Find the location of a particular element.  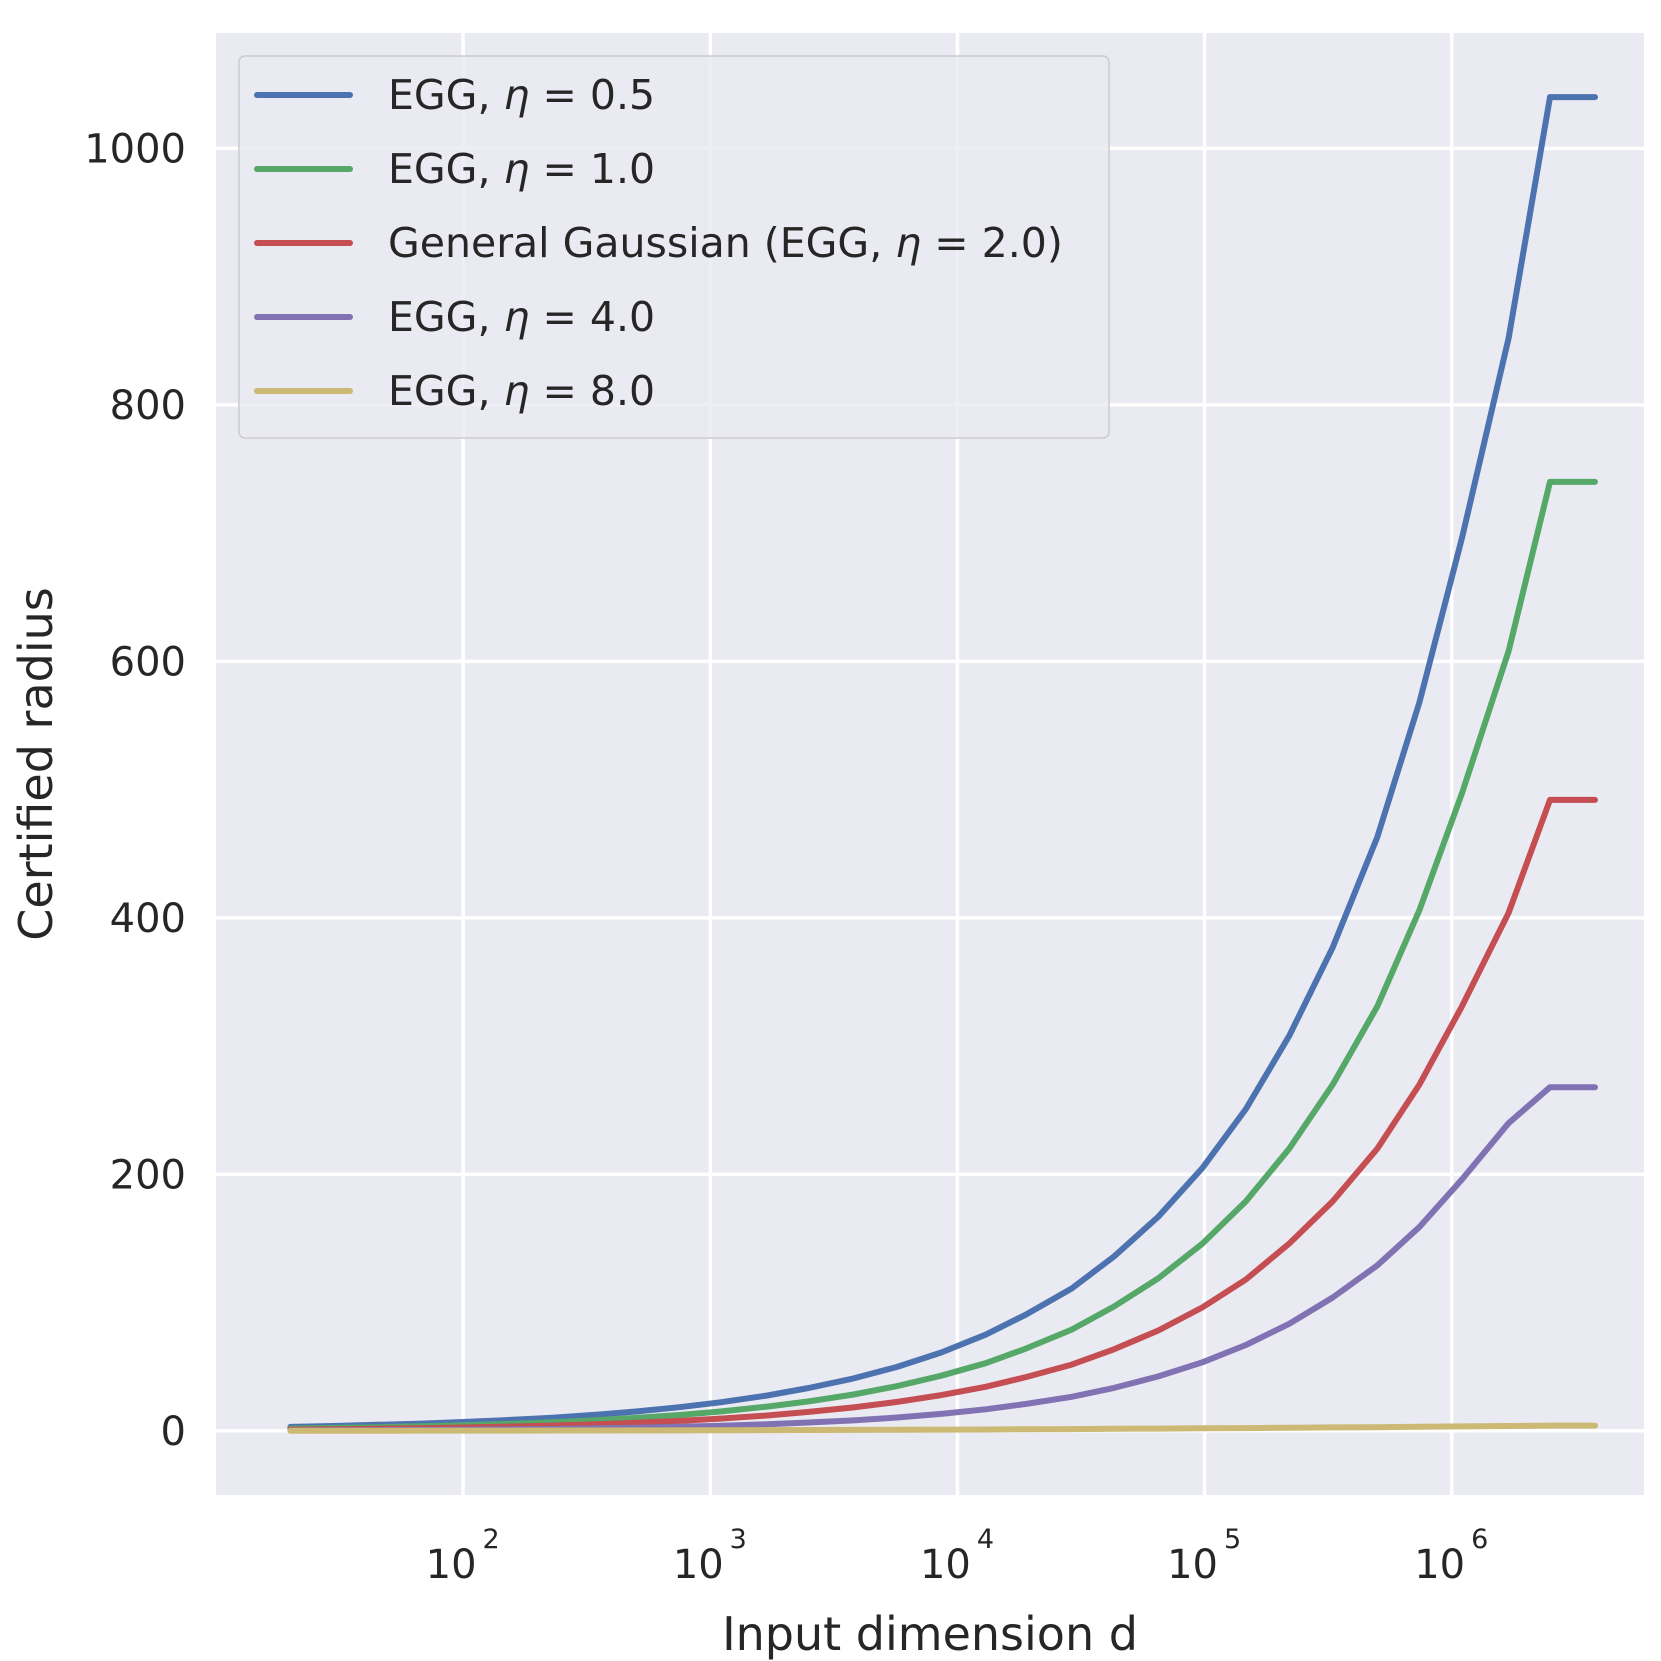

y-axis-label: Certified radius is located at coordinates (36, 763).